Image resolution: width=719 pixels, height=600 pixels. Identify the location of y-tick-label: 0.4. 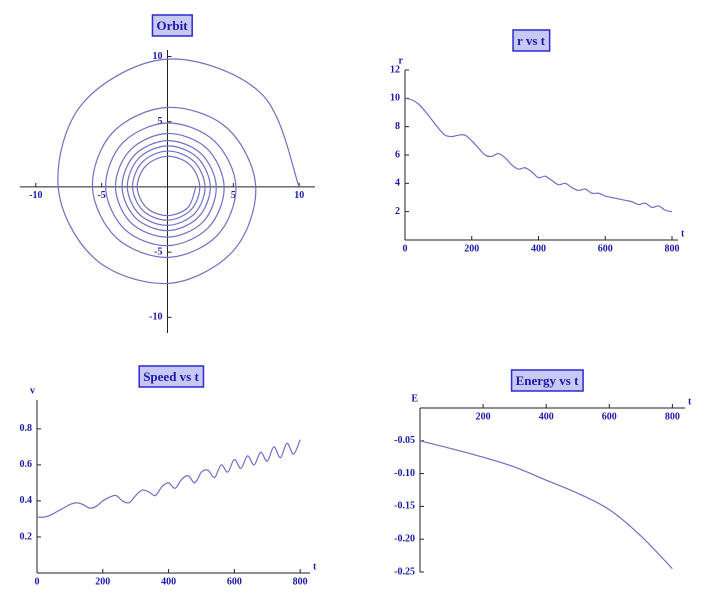
(26, 500).